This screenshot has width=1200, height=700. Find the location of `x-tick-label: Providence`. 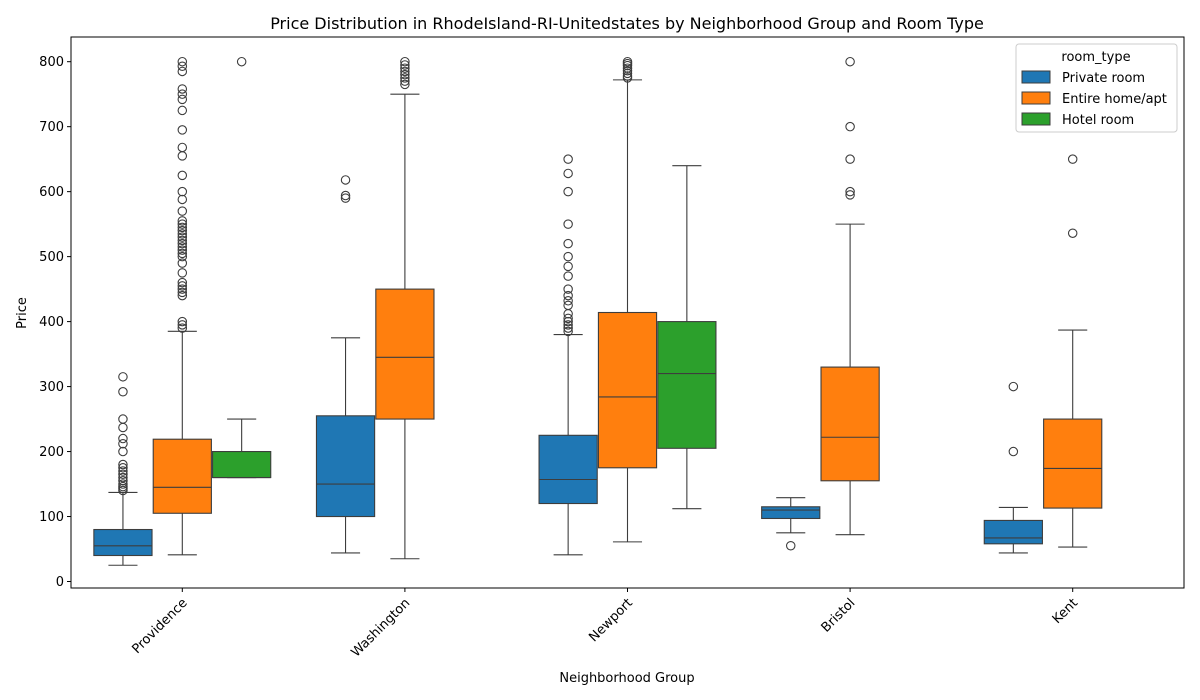

x-tick-label: Providence is located at coordinates (159, 626).